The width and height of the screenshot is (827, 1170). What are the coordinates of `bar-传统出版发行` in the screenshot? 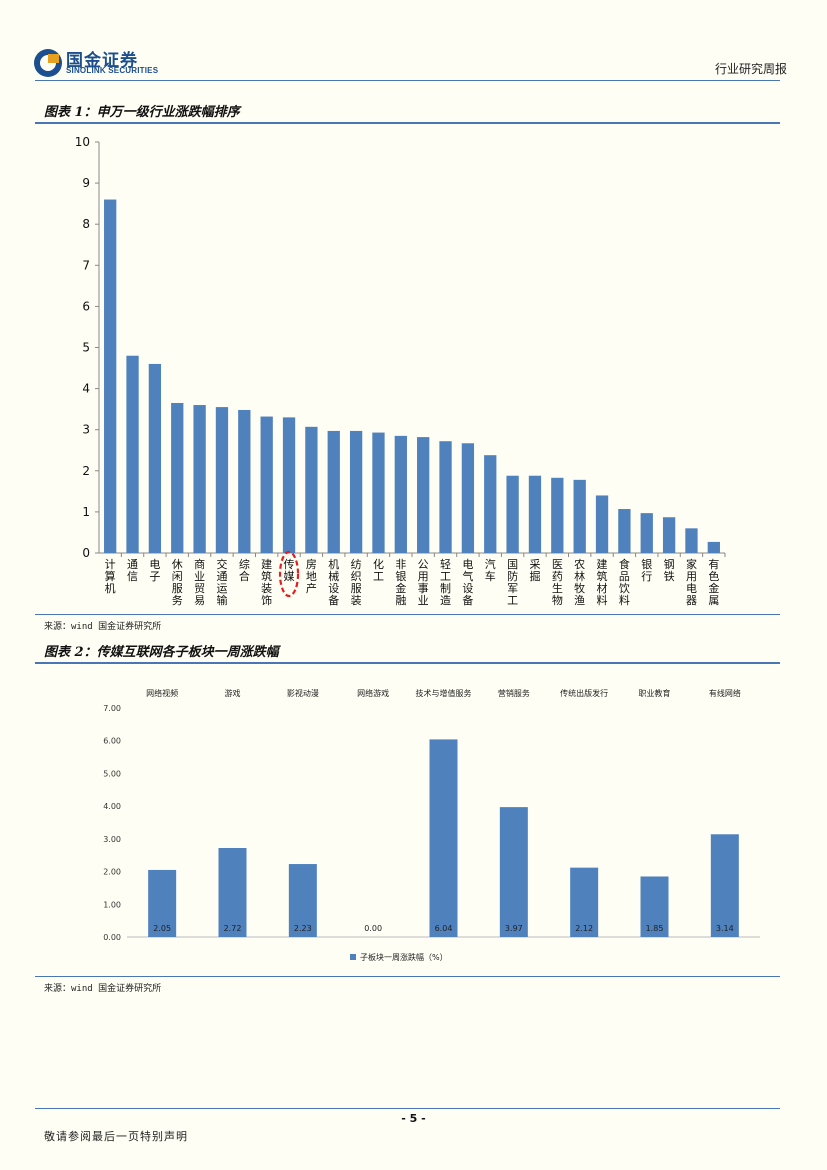 It's located at (584, 902).